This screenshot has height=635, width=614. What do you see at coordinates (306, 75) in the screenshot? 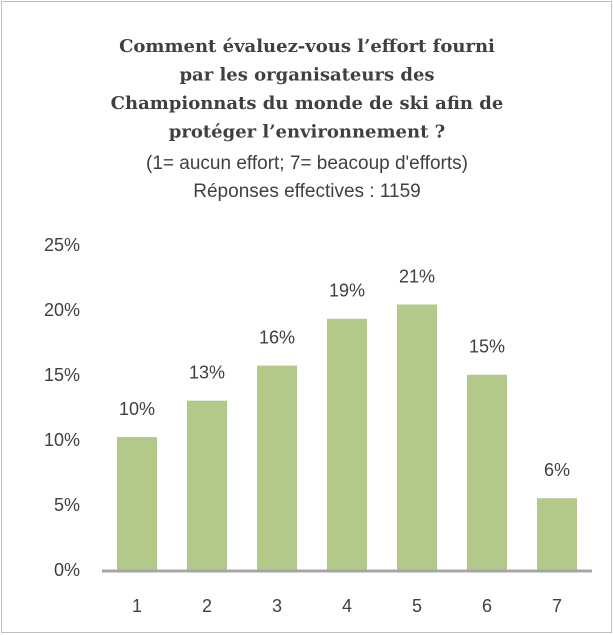
I see `chart-title: par les organisateurs des` at bounding box center [306, 75].